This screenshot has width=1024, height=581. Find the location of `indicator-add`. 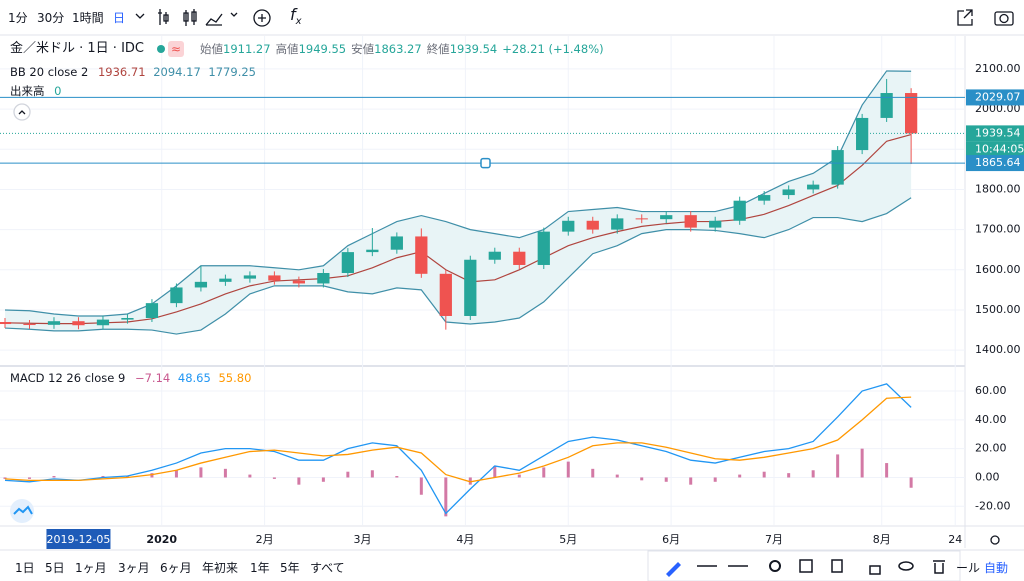

indicator-add is located at coordinates (262, 18).